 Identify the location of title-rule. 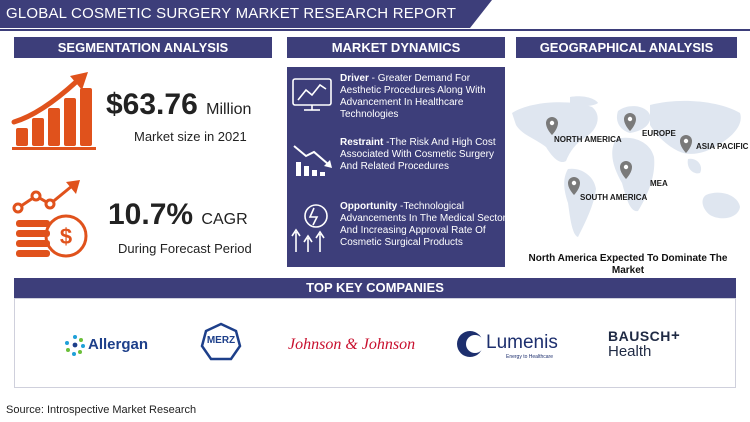
(375, 30).